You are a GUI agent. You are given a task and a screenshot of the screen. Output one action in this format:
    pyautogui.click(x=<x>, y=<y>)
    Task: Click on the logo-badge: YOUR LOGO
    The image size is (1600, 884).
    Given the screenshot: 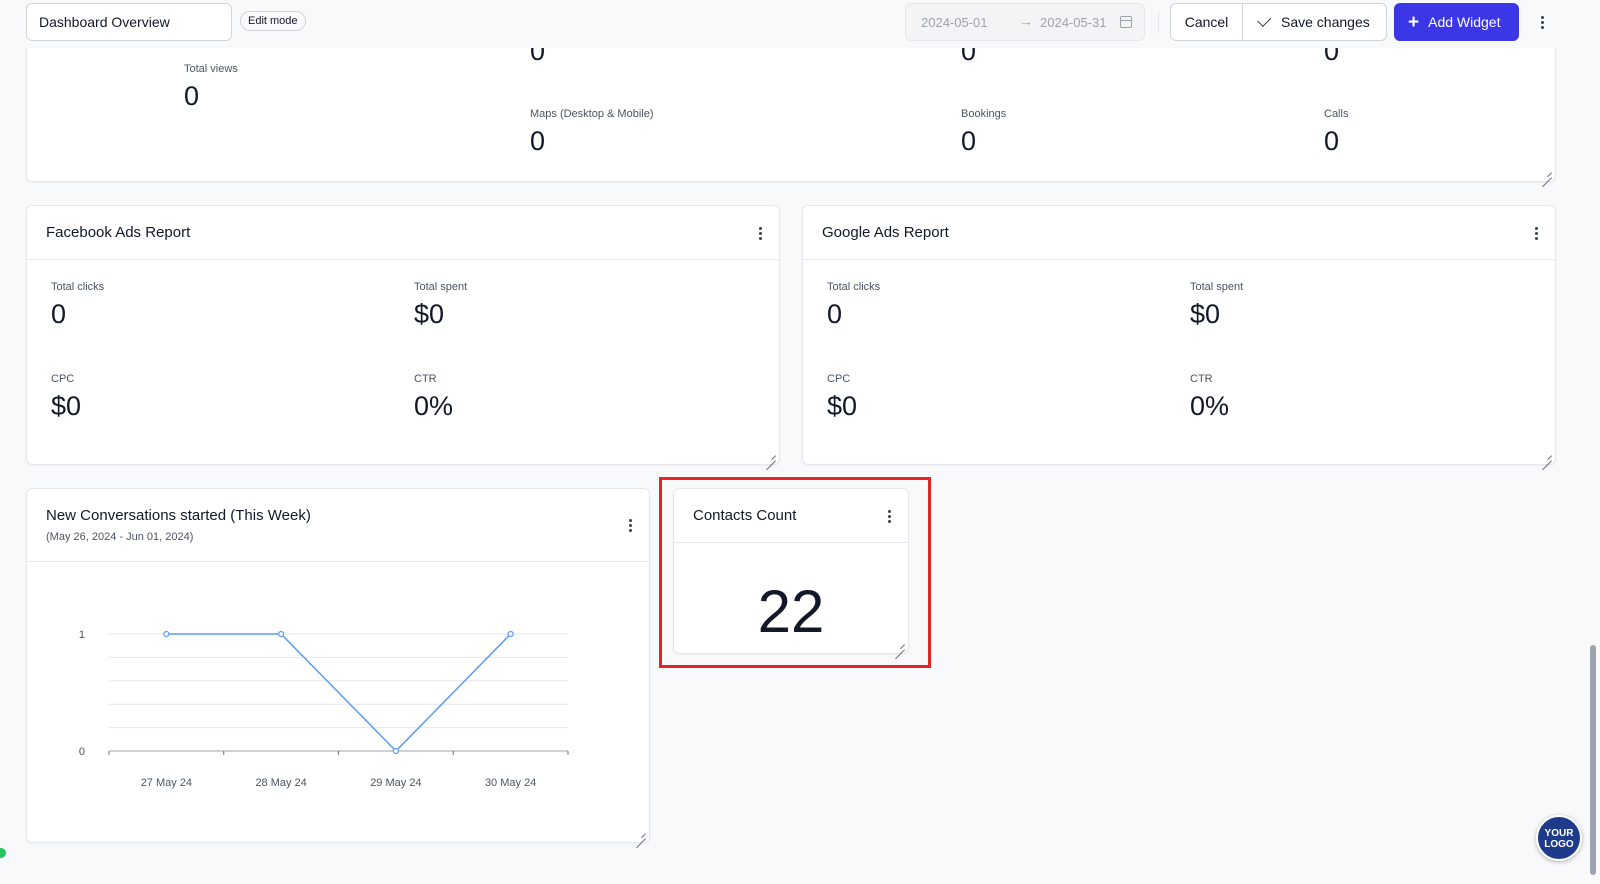 What is the action you would take?
    pyautogui.click(x=1559, y=838)
    